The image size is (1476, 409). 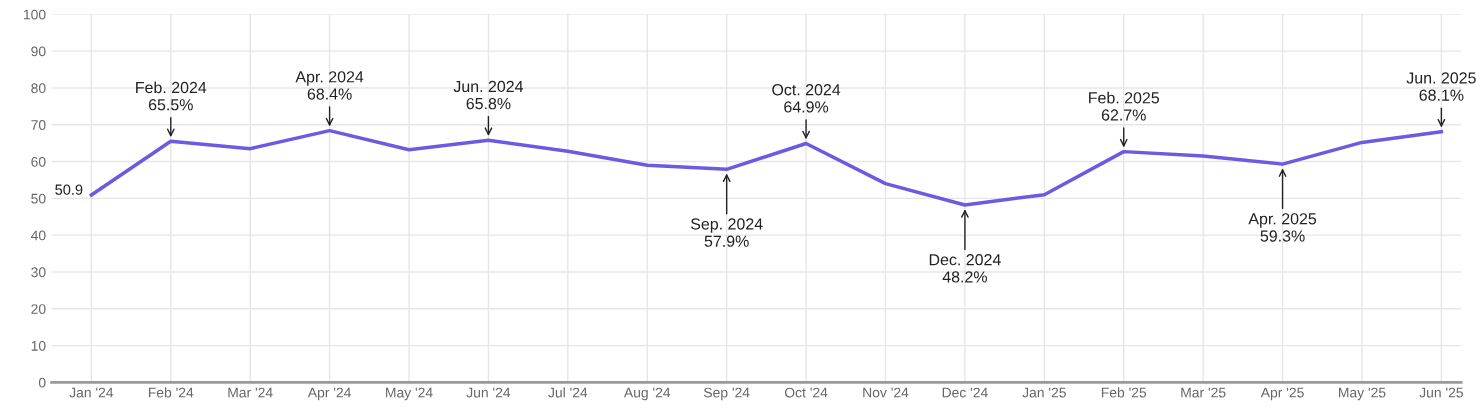 What do you see at coordinates (806, 392) in the screenshot?
I see `x-tick-label: Oct '24` at bounding box center [806, 392].